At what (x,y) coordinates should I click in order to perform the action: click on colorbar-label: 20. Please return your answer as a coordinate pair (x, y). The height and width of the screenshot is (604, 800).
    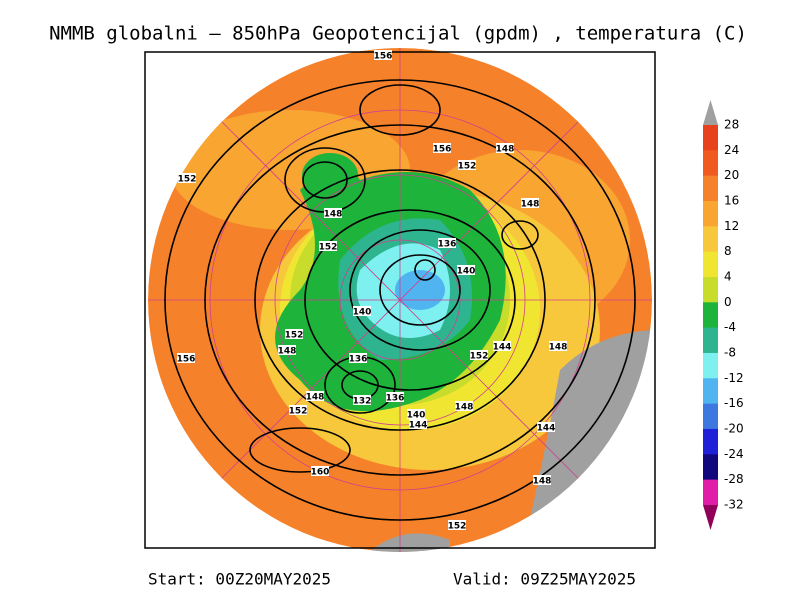
    Looking at the image, I should click on (731, 175).